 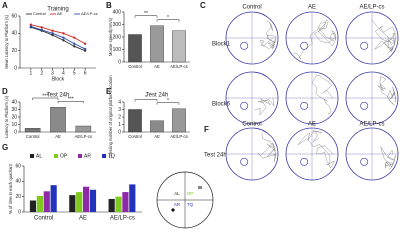 What do you see at coordinates (60, 13) in the screenshot?
I see `legend-label: AE` at bounding box center [60, 13].